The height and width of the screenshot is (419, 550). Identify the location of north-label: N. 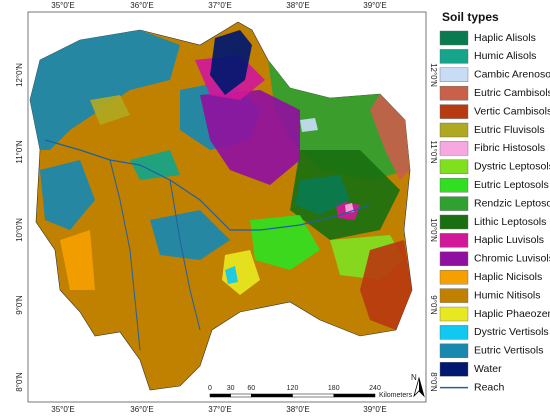
(414, 377).